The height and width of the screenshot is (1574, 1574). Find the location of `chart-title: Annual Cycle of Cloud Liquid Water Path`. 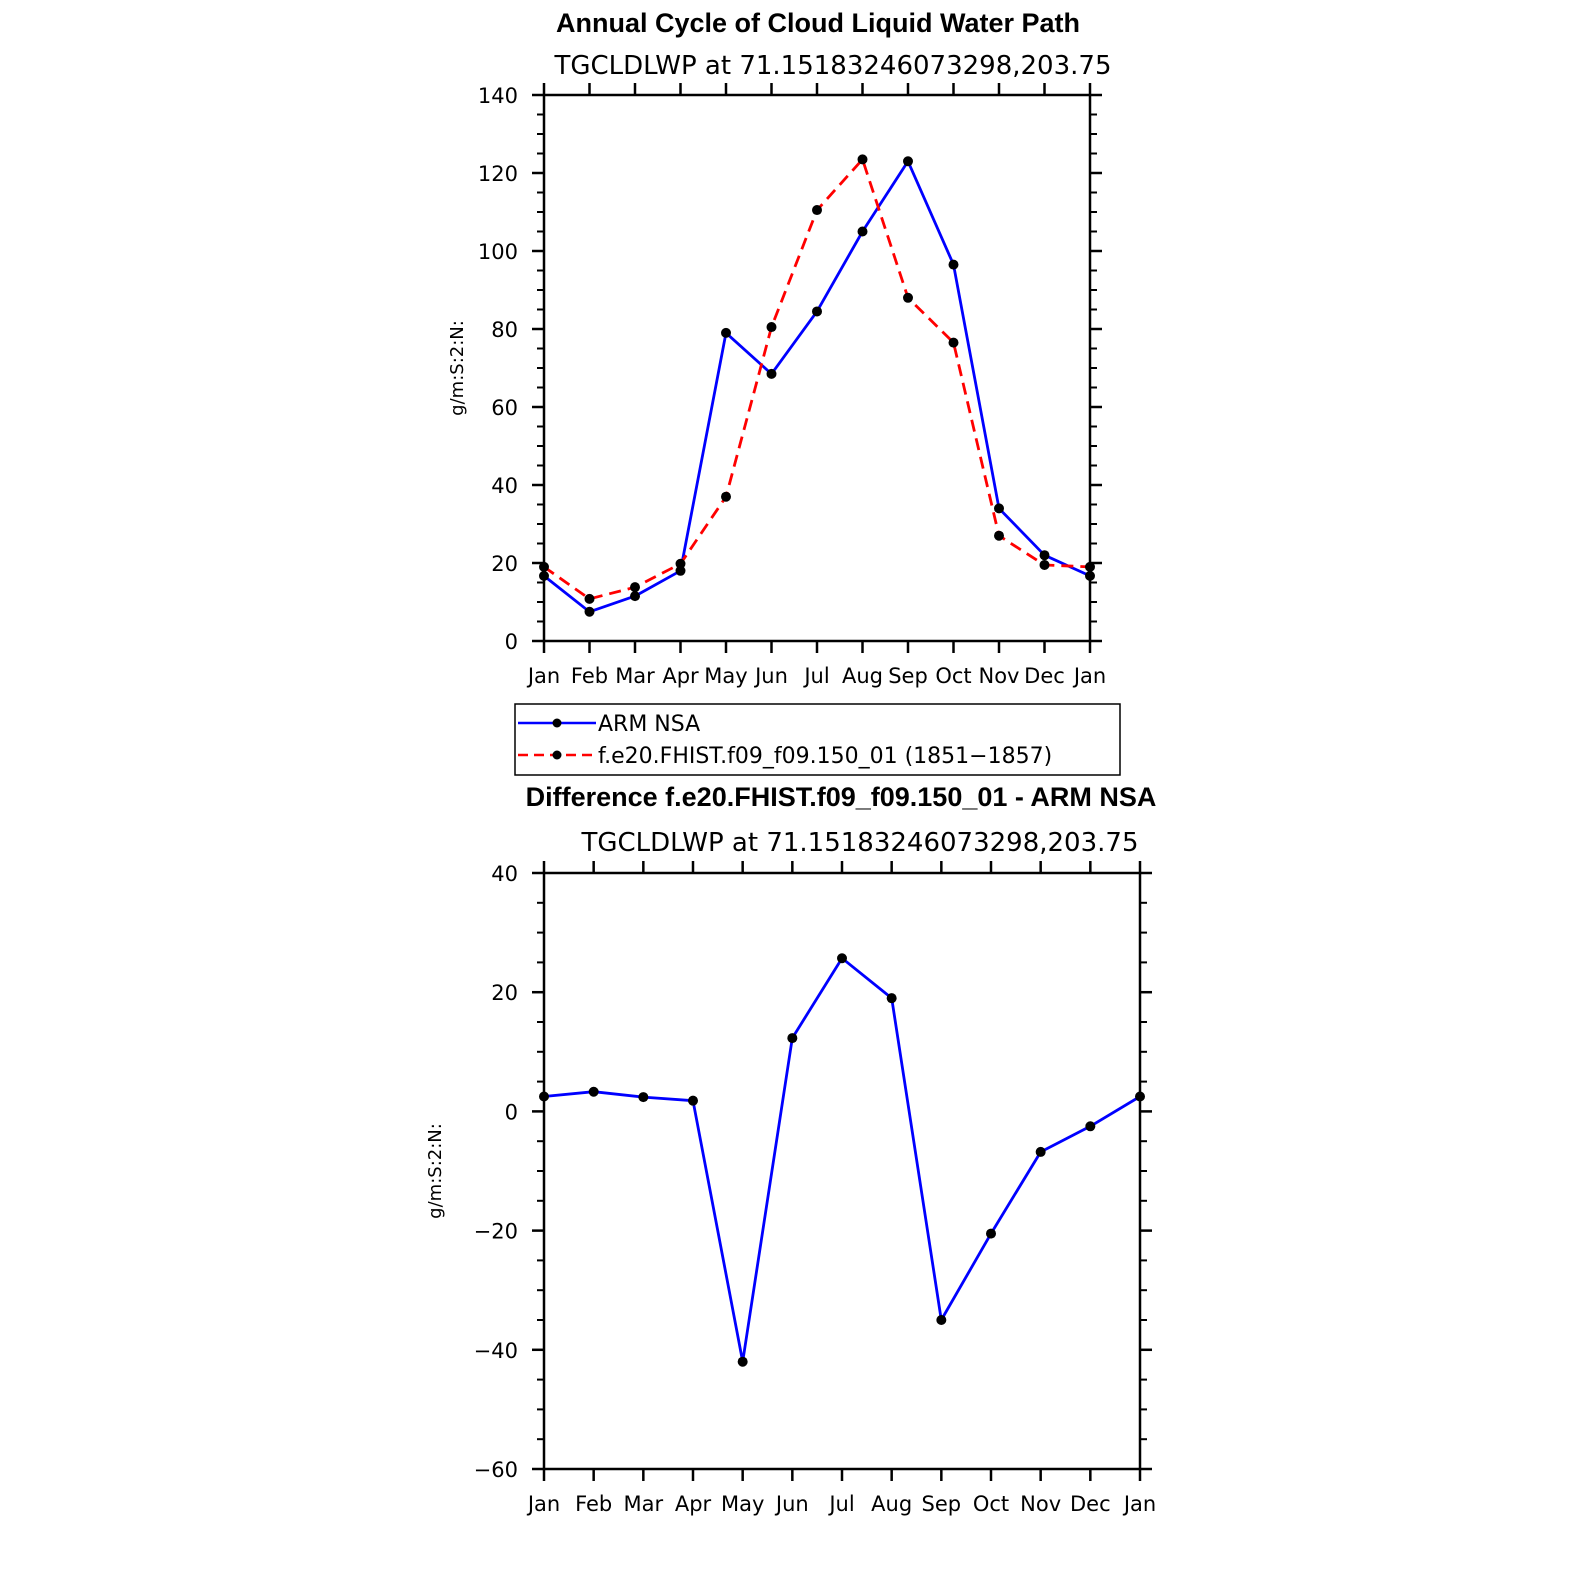

chart-title: Annual Cycle of Cloud Liquid Water Path is located at coordinates (818, 23).